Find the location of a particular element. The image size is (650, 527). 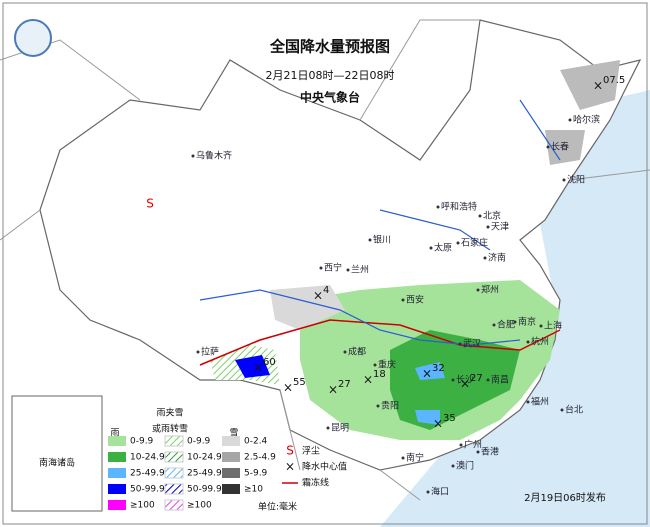

snow-areas-northeast is located at coordinates (582, 112).